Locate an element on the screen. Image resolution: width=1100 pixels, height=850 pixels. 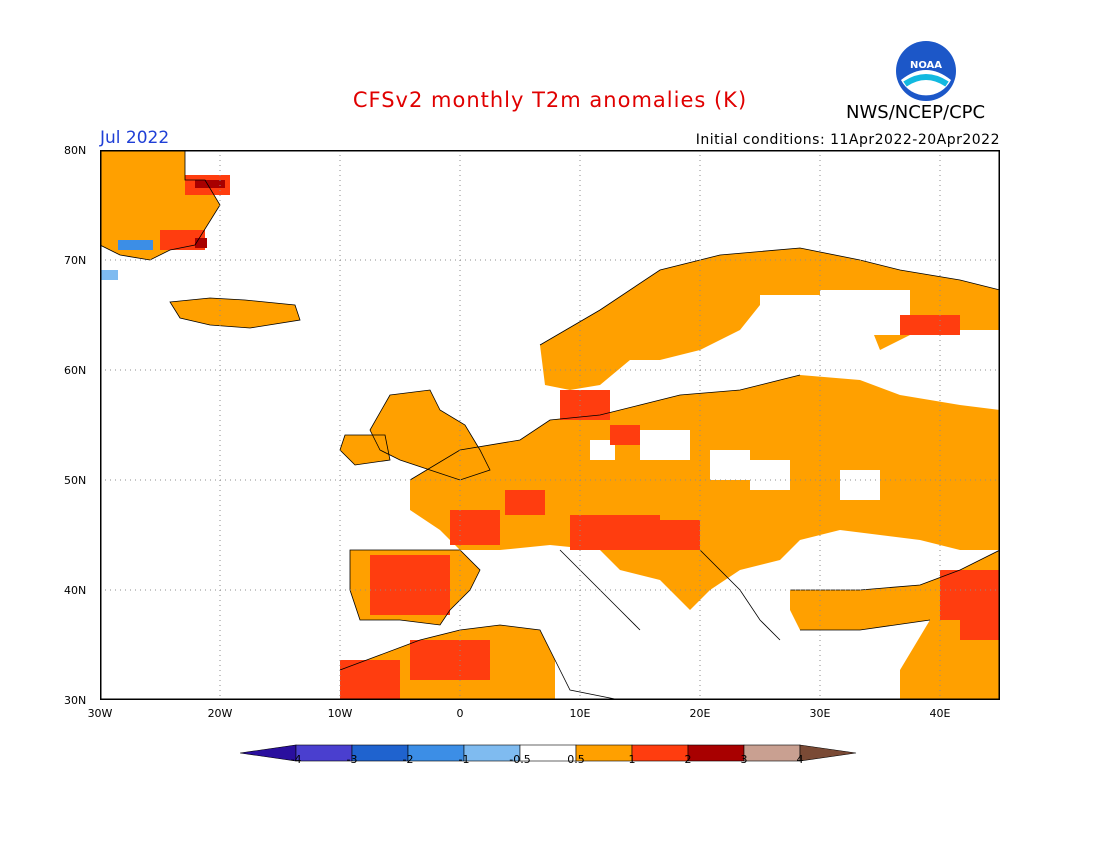
lat-label-60n: 60N is located at coordinates (75, 370).